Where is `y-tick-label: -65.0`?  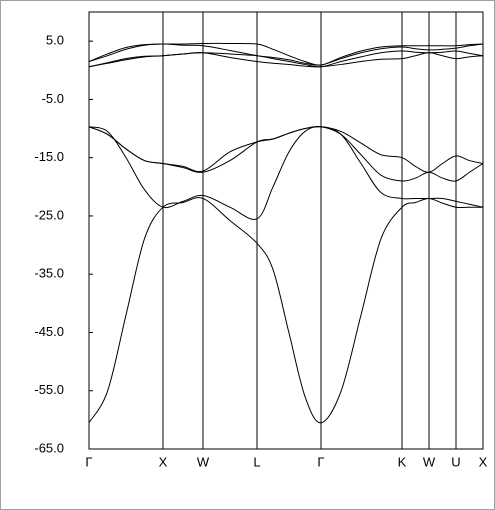
y-tick-label: -65.0 is located at coordinates (49, 447).